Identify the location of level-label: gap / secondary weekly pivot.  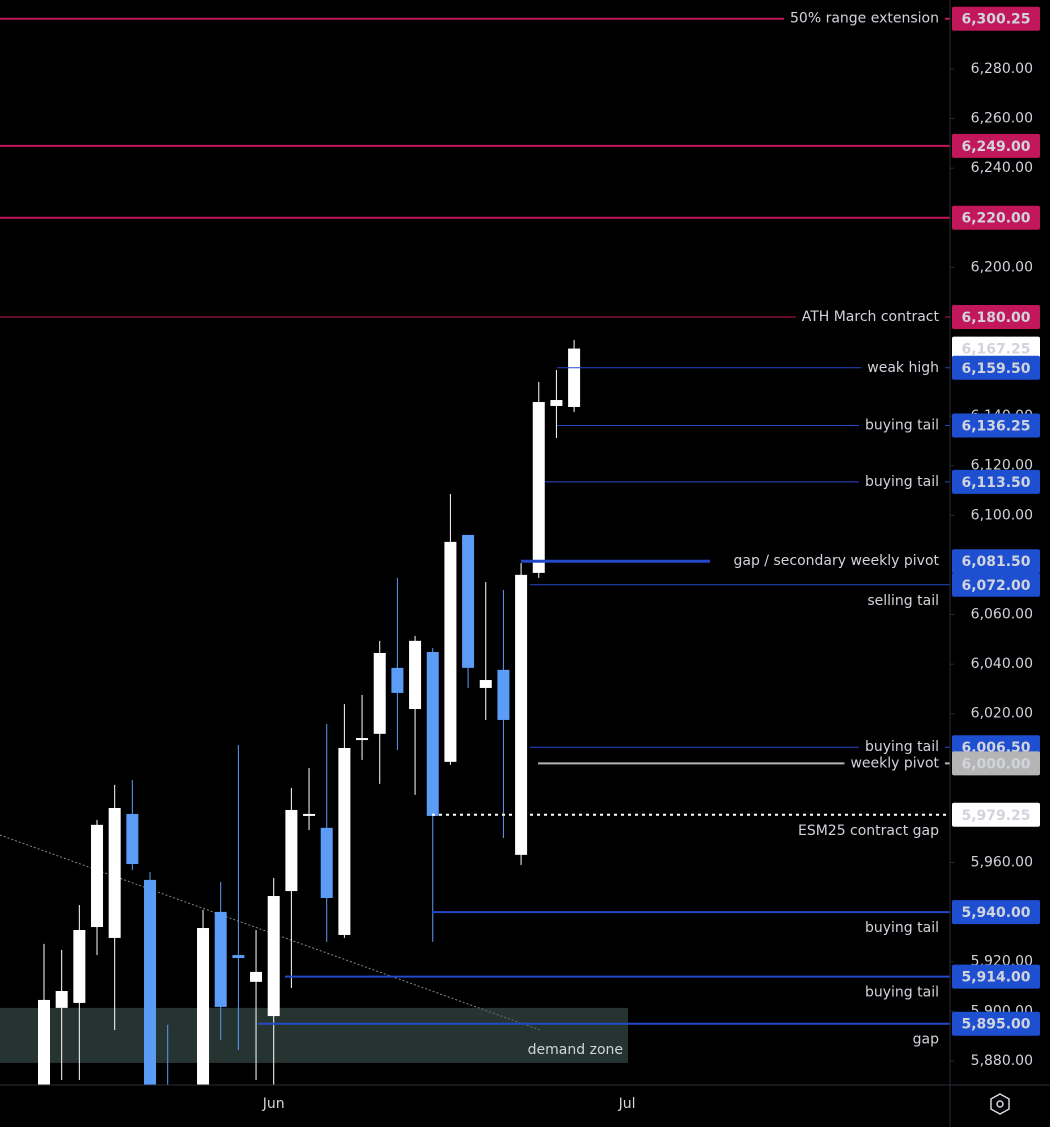
(837, 561).